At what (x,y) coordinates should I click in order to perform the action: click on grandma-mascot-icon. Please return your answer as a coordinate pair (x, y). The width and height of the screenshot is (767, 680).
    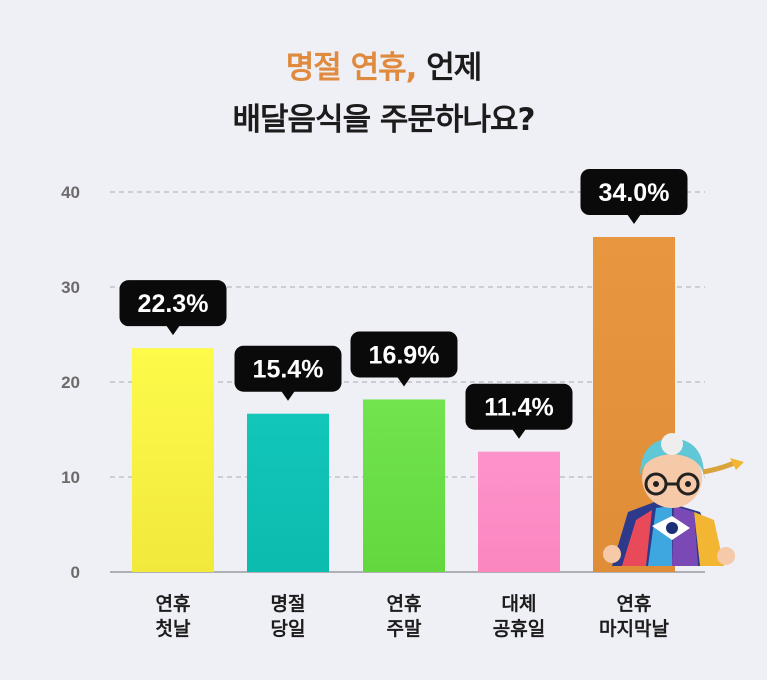
    Looking at the image, I should click on (673, 499).